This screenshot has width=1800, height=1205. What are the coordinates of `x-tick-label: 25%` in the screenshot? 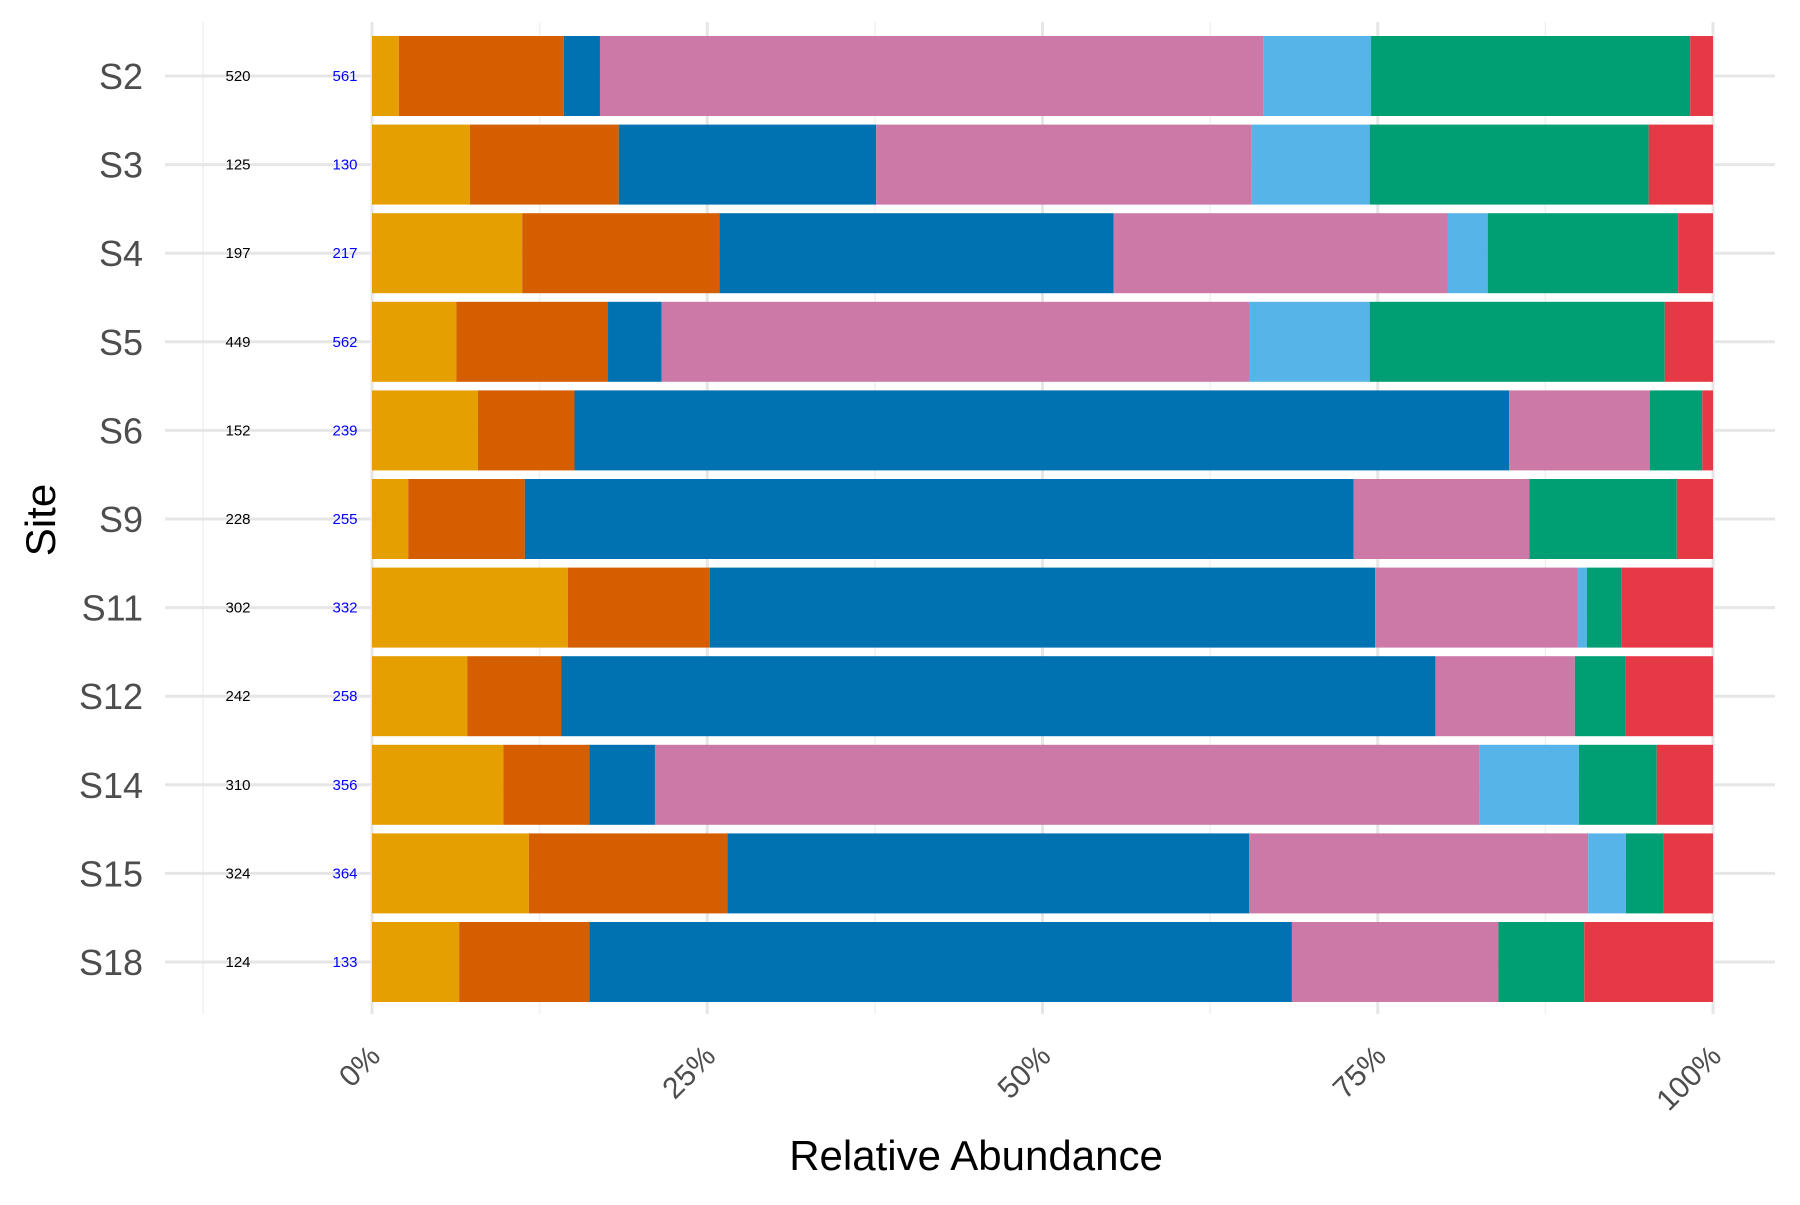 It's located at (689, 1073).